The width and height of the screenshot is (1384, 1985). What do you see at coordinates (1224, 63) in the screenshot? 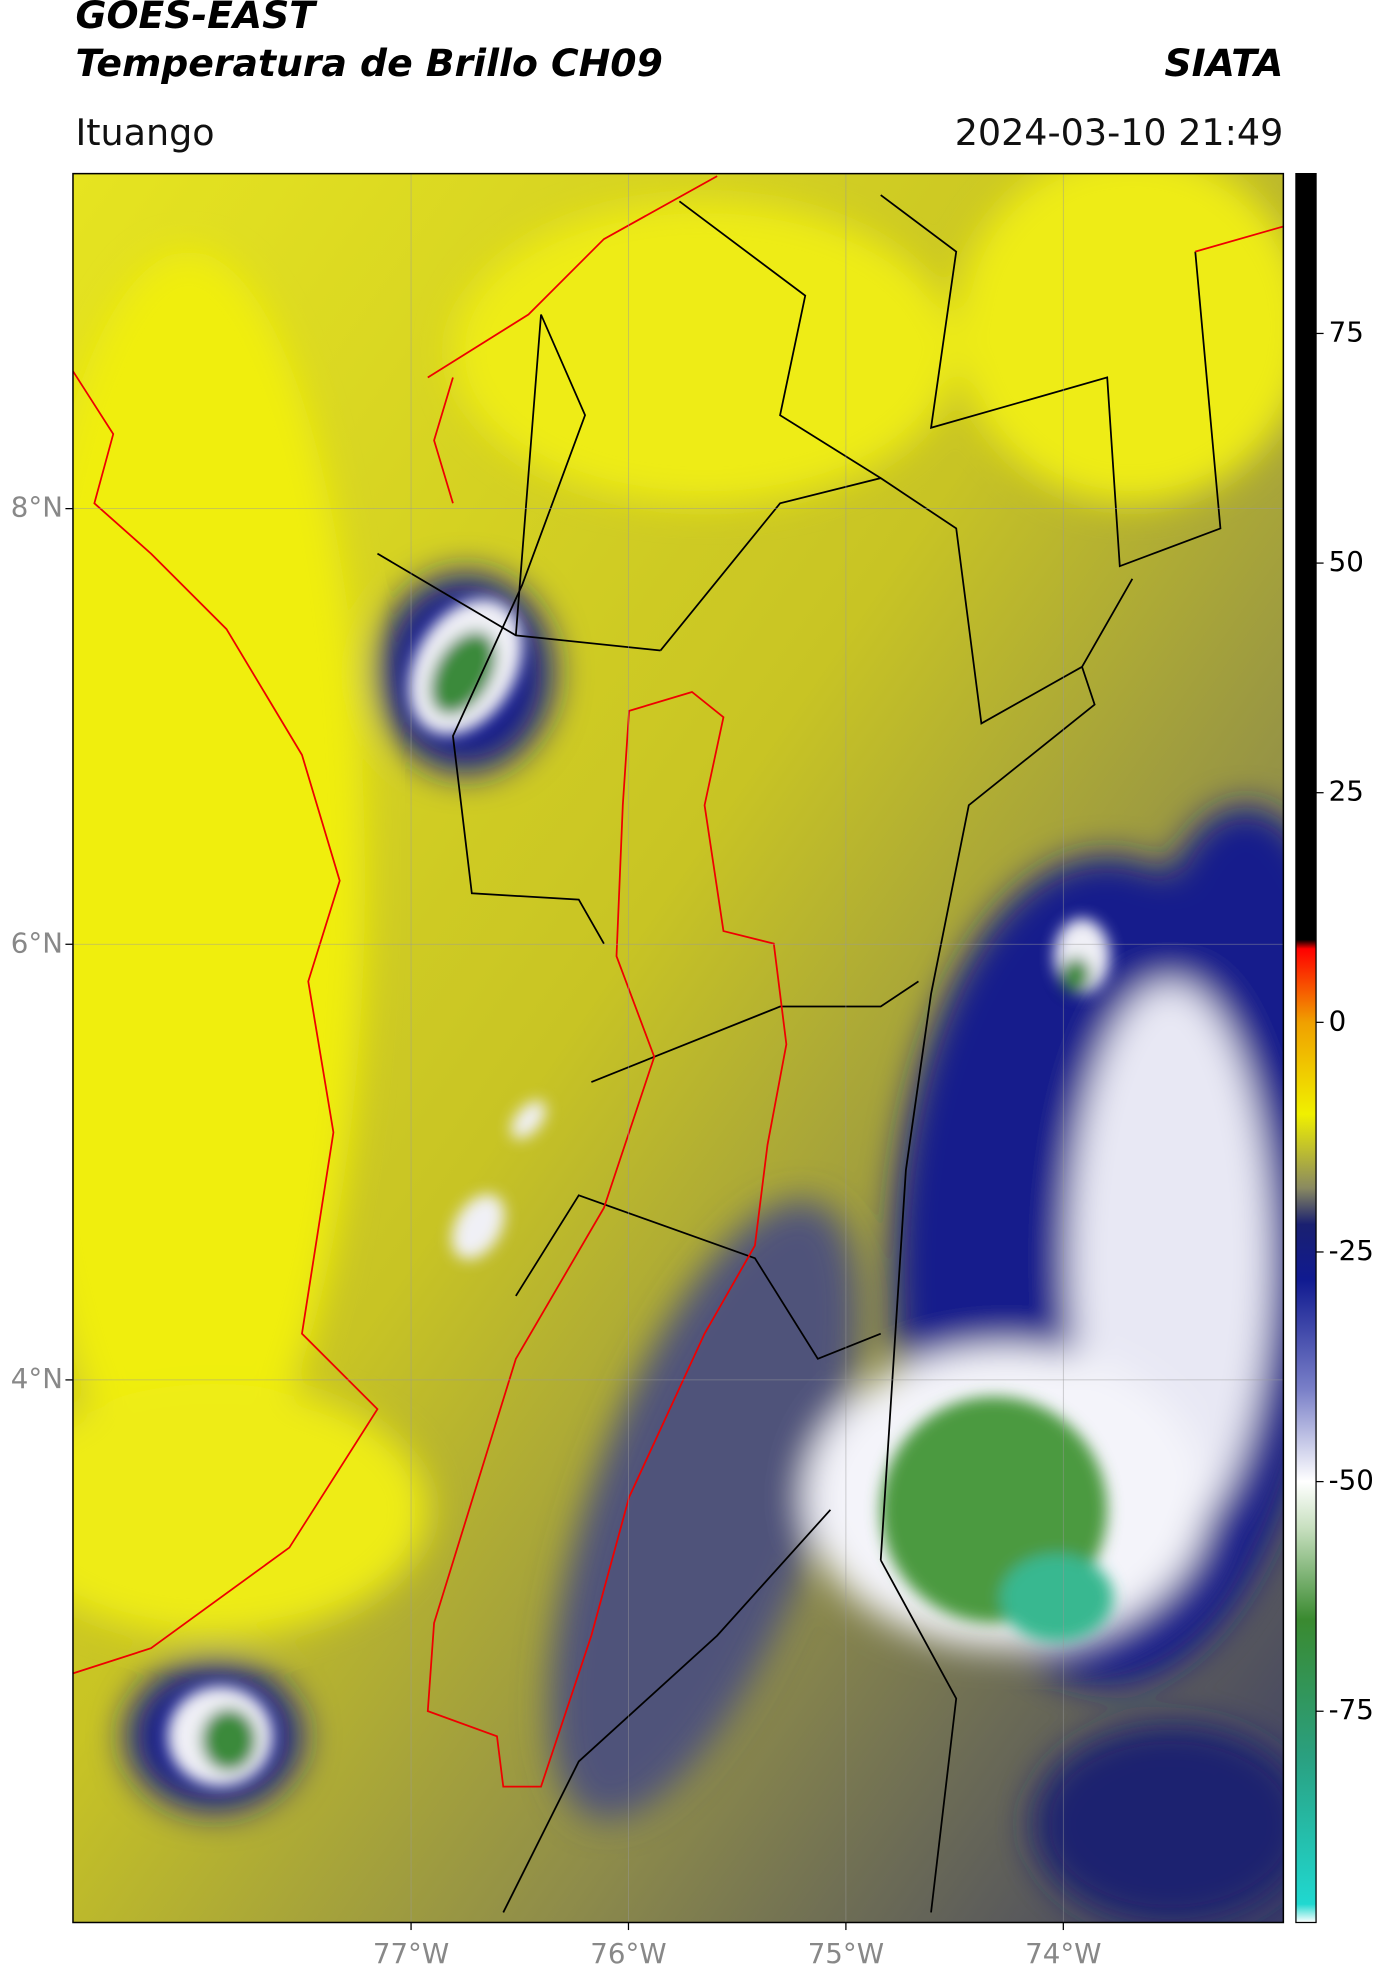
I see `brand: SIATA` at bounding box center [1224, 63].